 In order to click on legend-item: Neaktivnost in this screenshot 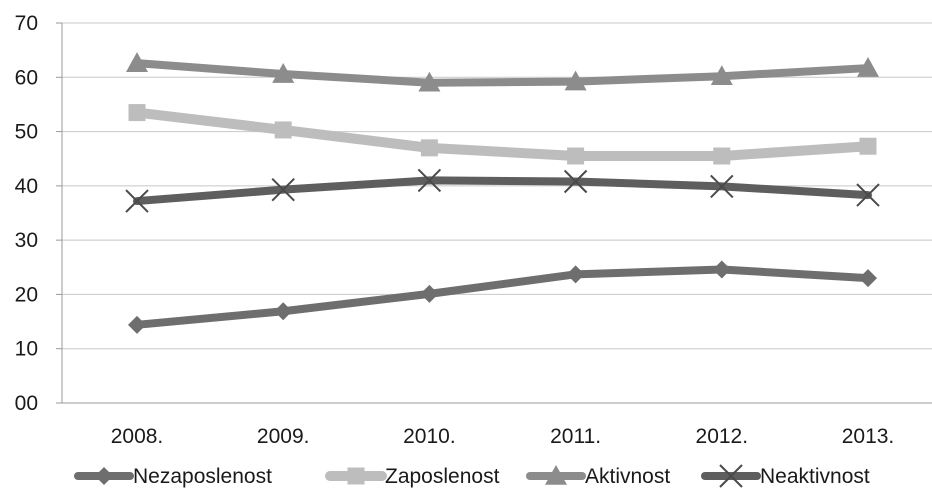, I will do `click(785, 476)`.